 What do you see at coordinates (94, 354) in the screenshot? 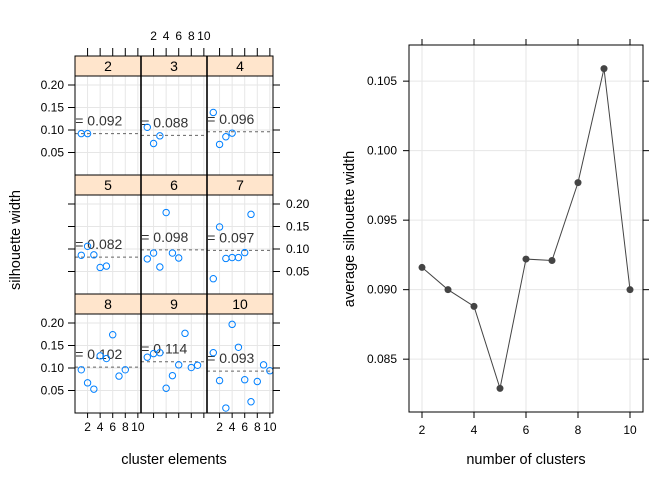
I see `average-label: ∕ = 0.102` at bounding box center [94, 354].